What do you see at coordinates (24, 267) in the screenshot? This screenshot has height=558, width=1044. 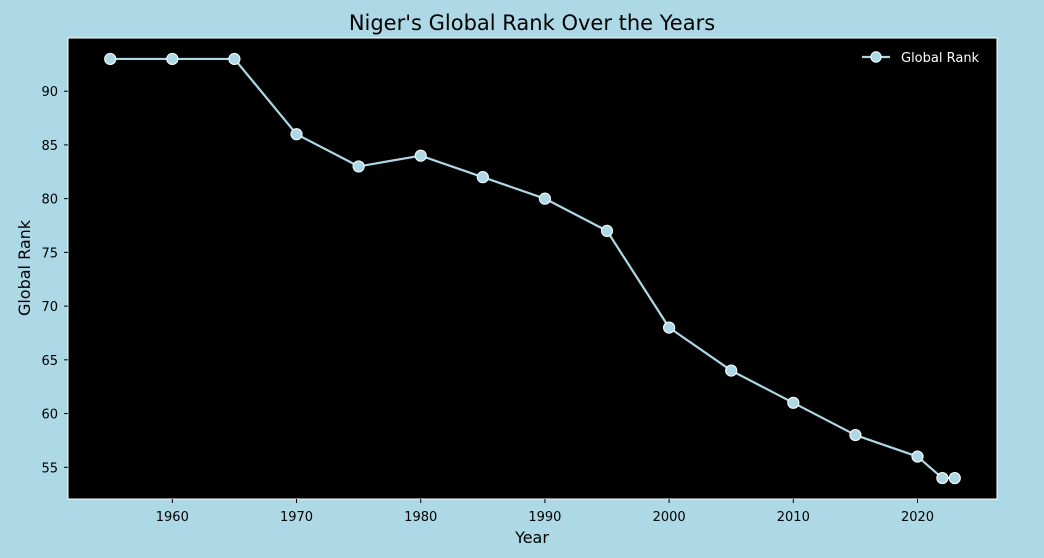 I see `y-axis-label: Global Rank` at bounding box center [24, 267].